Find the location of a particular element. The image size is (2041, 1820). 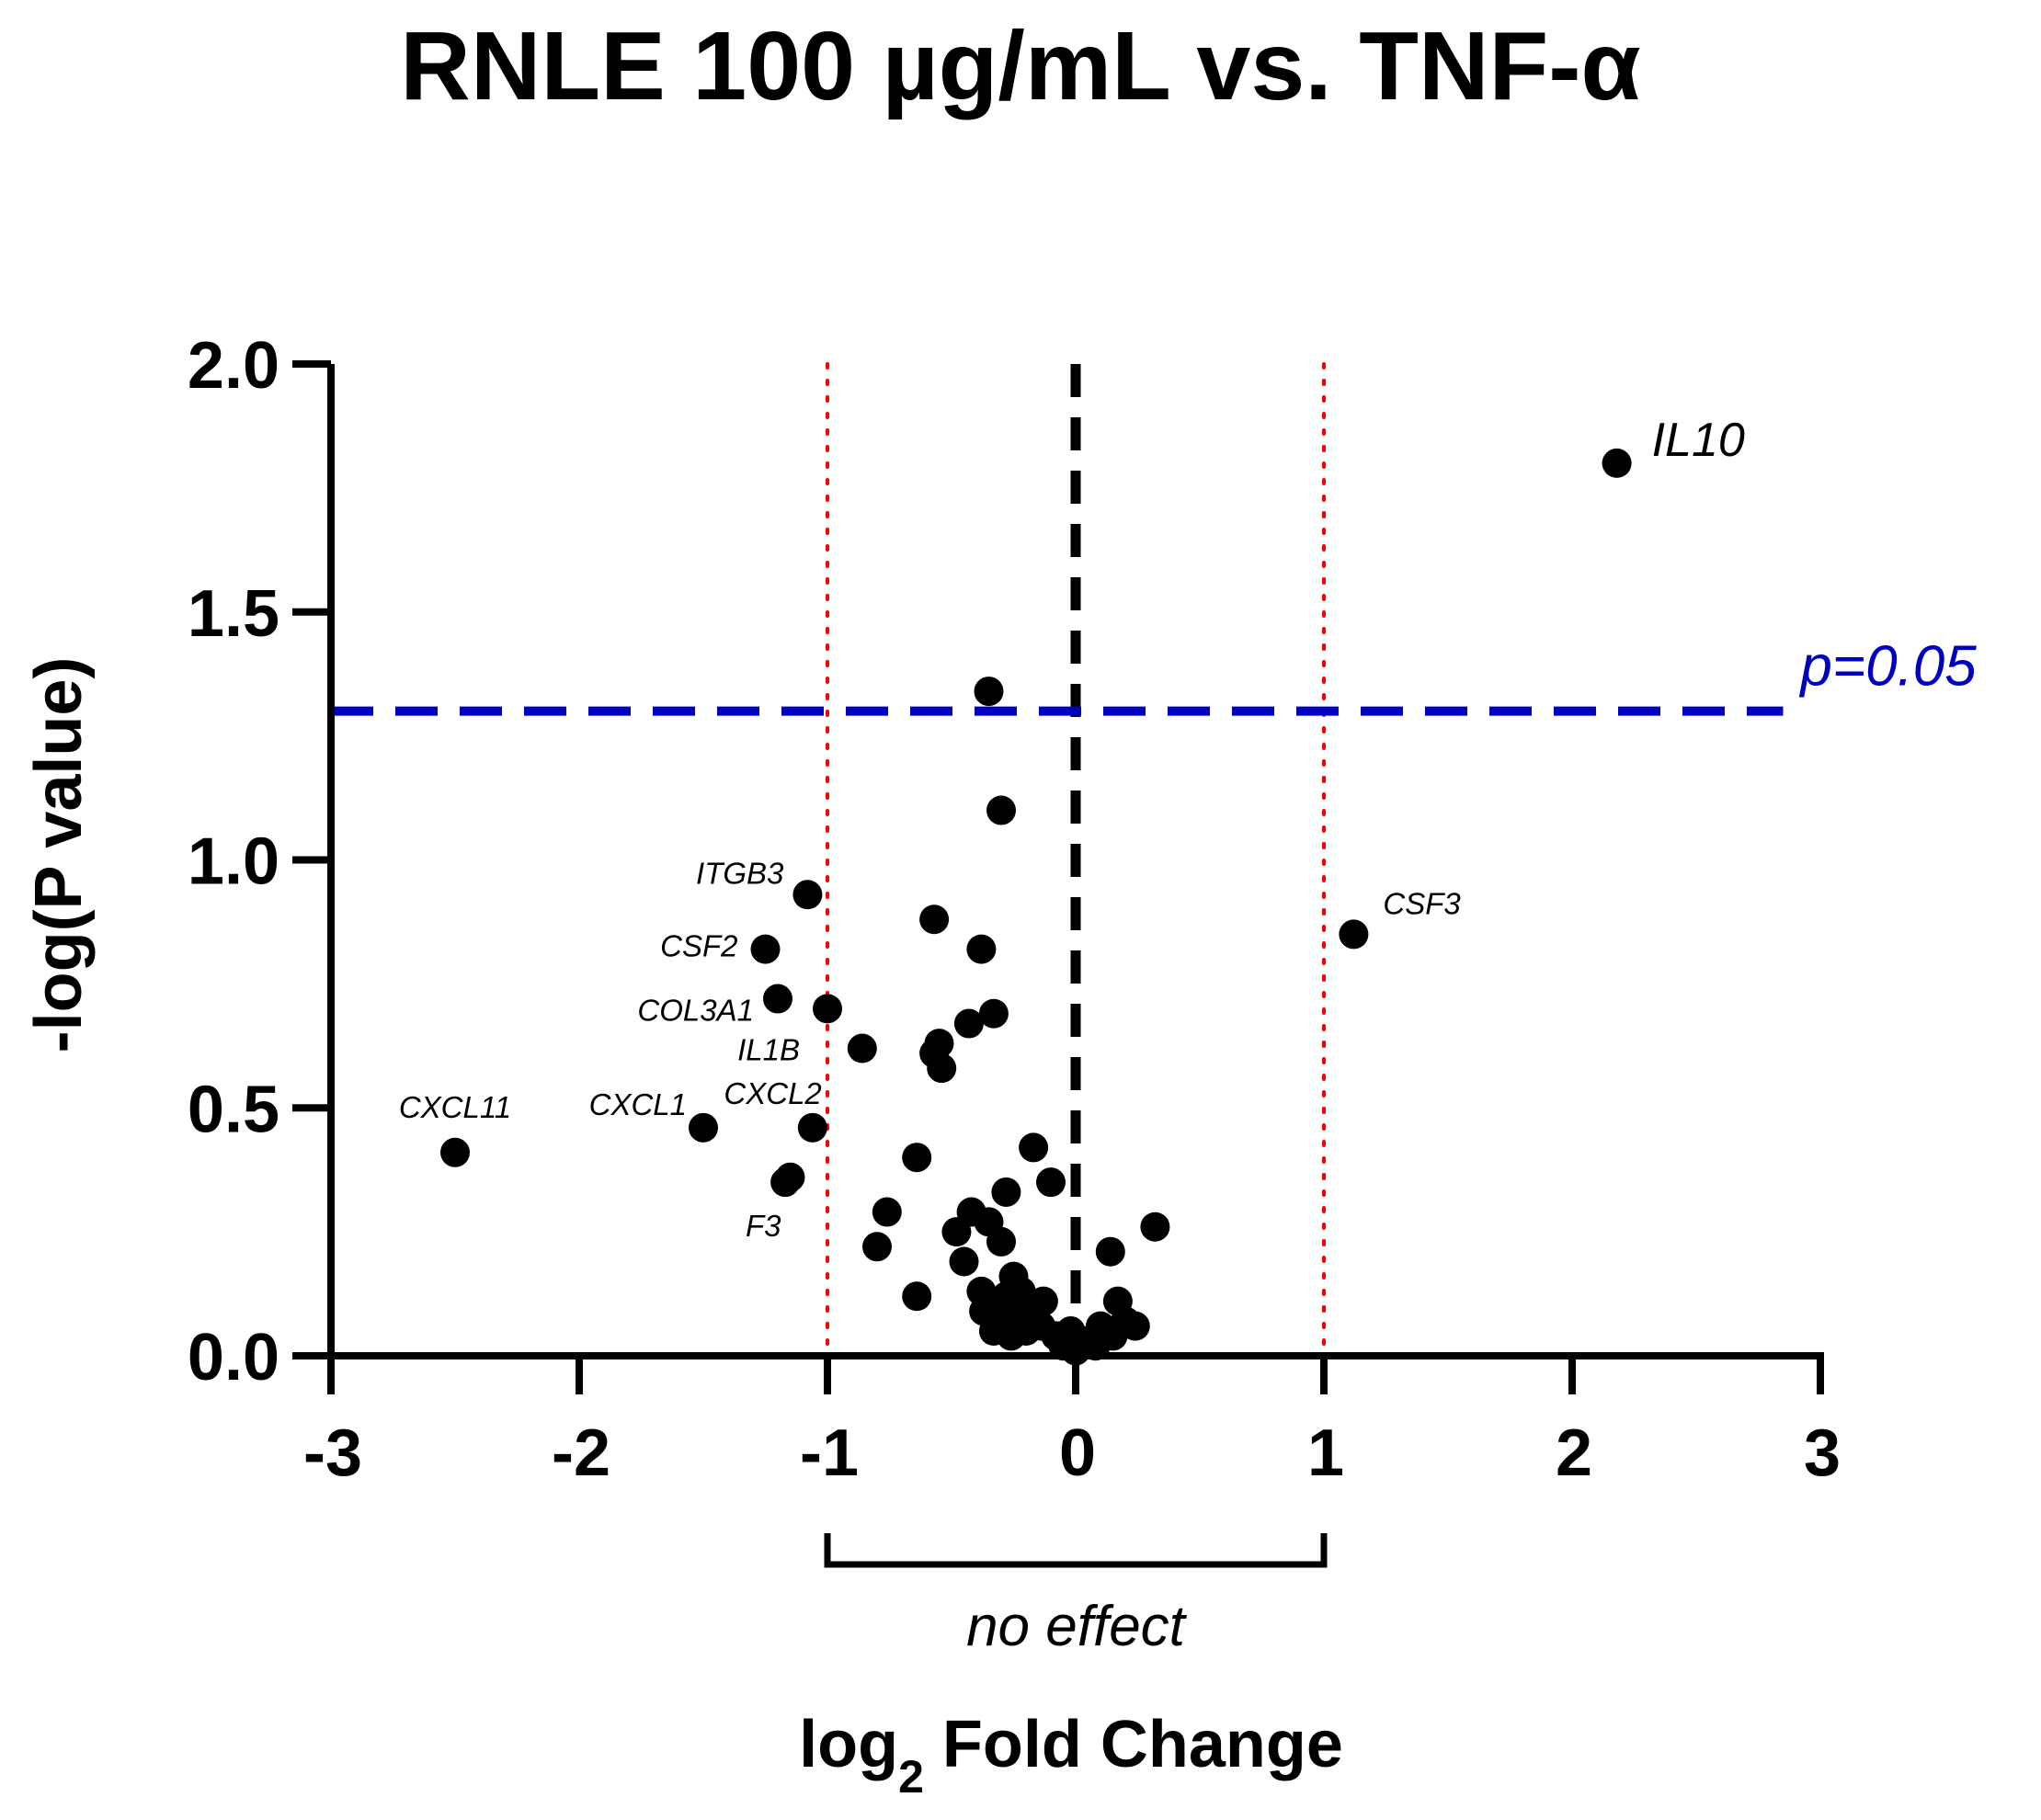

data-point-f3 is located at coordinates (790, 1177).